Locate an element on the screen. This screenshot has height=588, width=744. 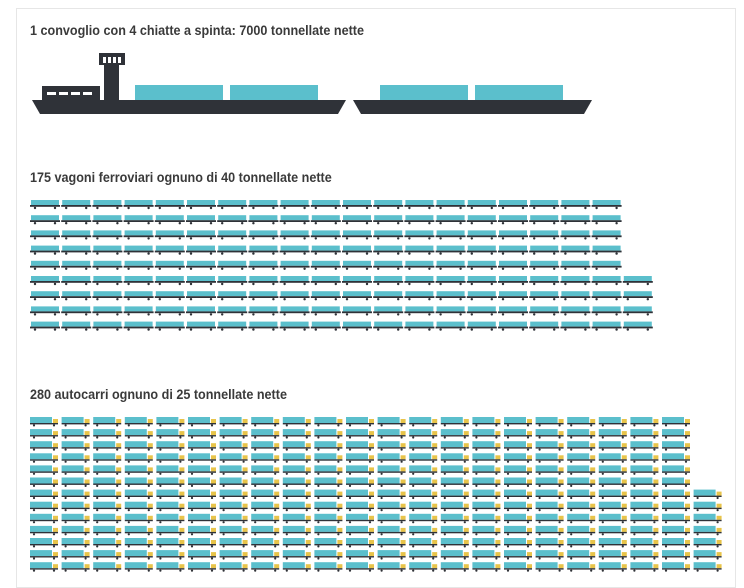
bridge-window is located at coordinates (104, 60).